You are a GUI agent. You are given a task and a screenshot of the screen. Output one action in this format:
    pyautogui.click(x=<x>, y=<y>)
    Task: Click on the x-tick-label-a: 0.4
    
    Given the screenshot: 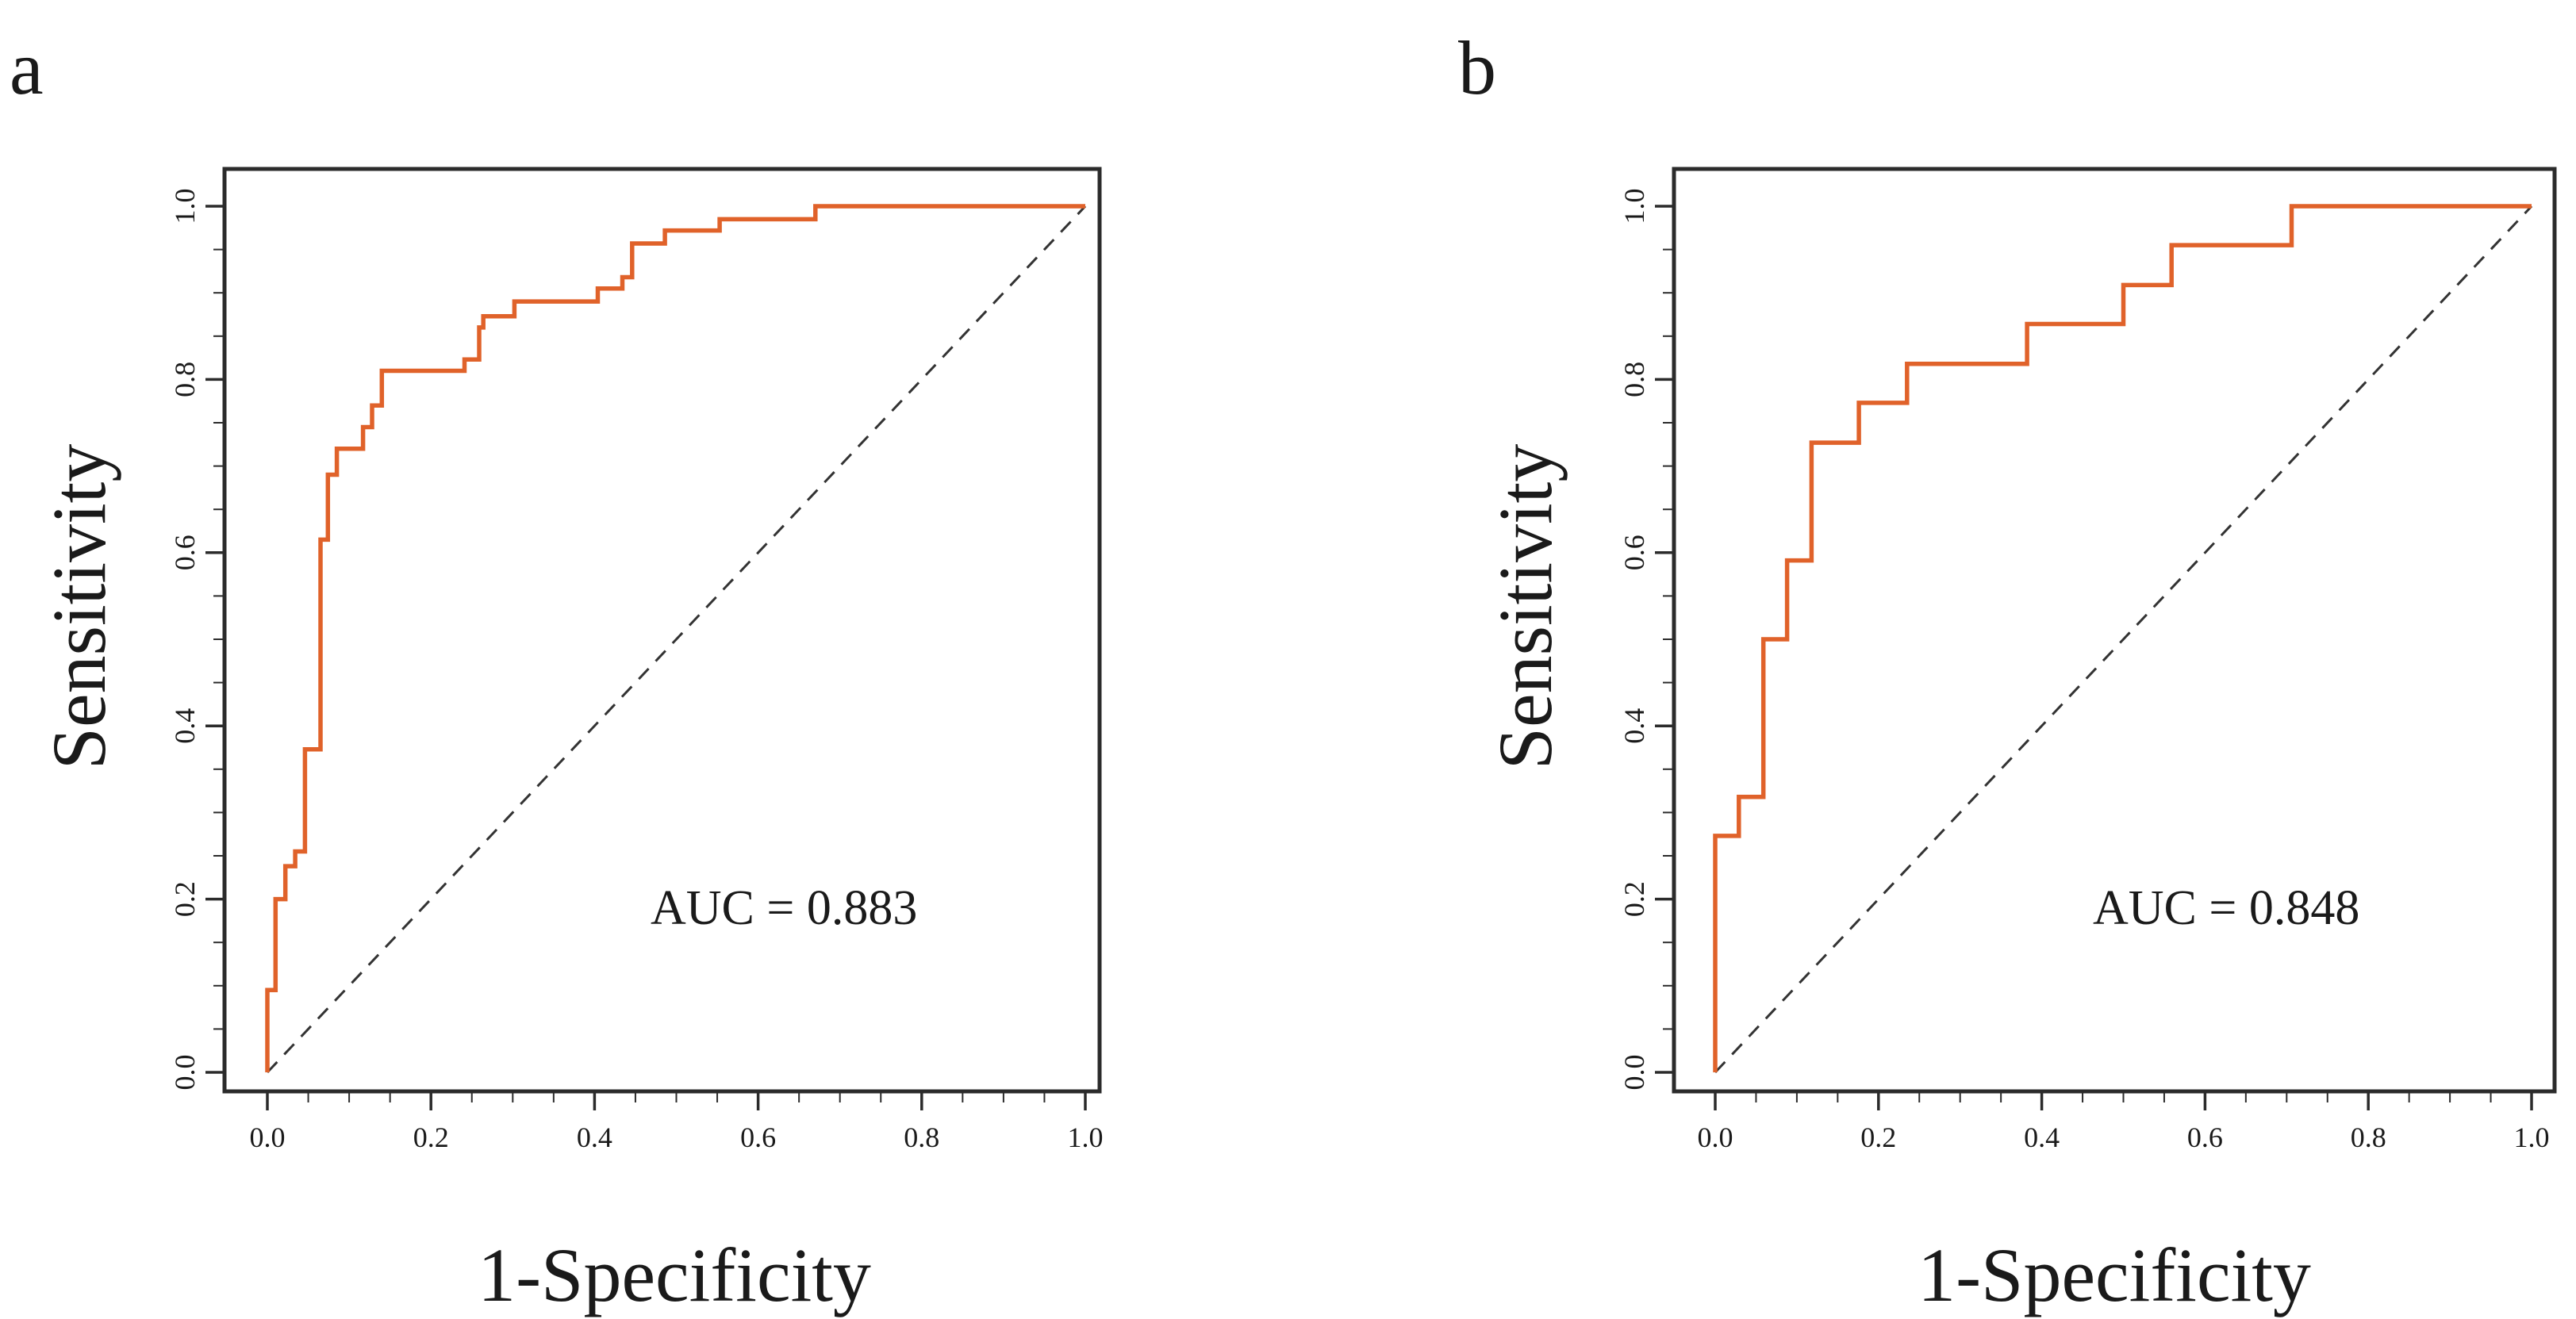 What is the action you would take?
    pyautogui.click(x=594, y=1138)
    